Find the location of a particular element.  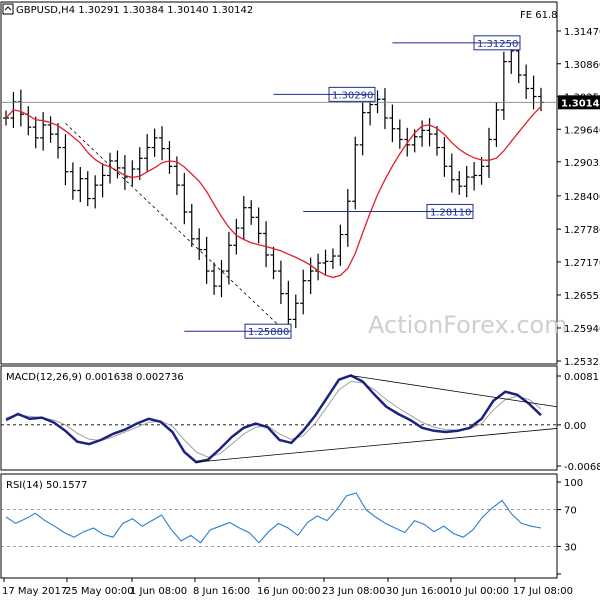

chevron-up-icon is located at coordinates (8, 8).